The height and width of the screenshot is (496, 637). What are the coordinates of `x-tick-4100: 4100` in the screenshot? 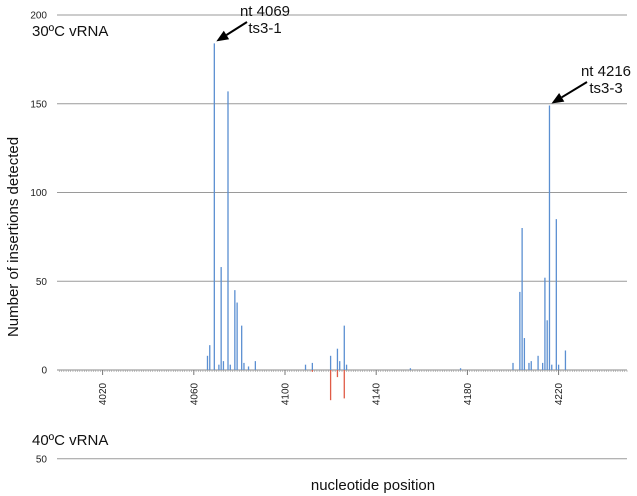 It's located at (286, 393).